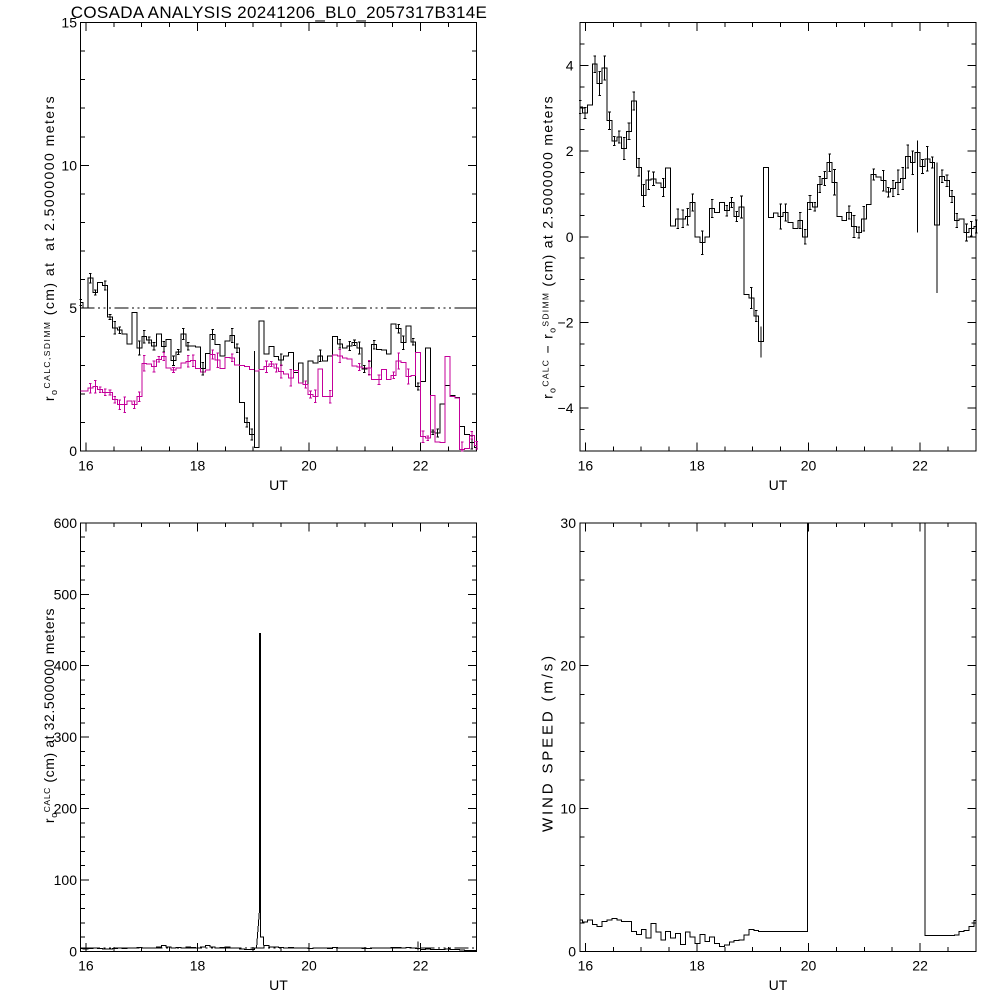  Describe the element at coordinates (73, 308) in the screenshot. I see `svg-text: 5` at that location.